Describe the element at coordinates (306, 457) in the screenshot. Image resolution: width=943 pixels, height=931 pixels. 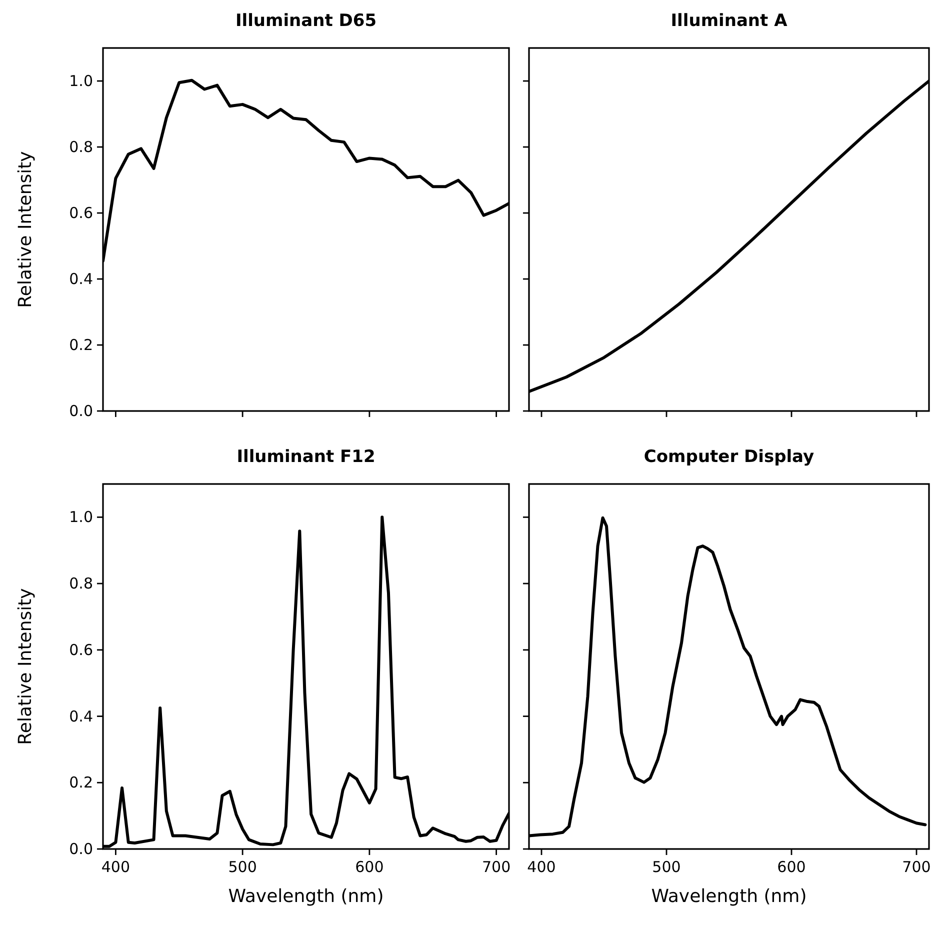
I see `chart-title: Illuminant F12` at that location.